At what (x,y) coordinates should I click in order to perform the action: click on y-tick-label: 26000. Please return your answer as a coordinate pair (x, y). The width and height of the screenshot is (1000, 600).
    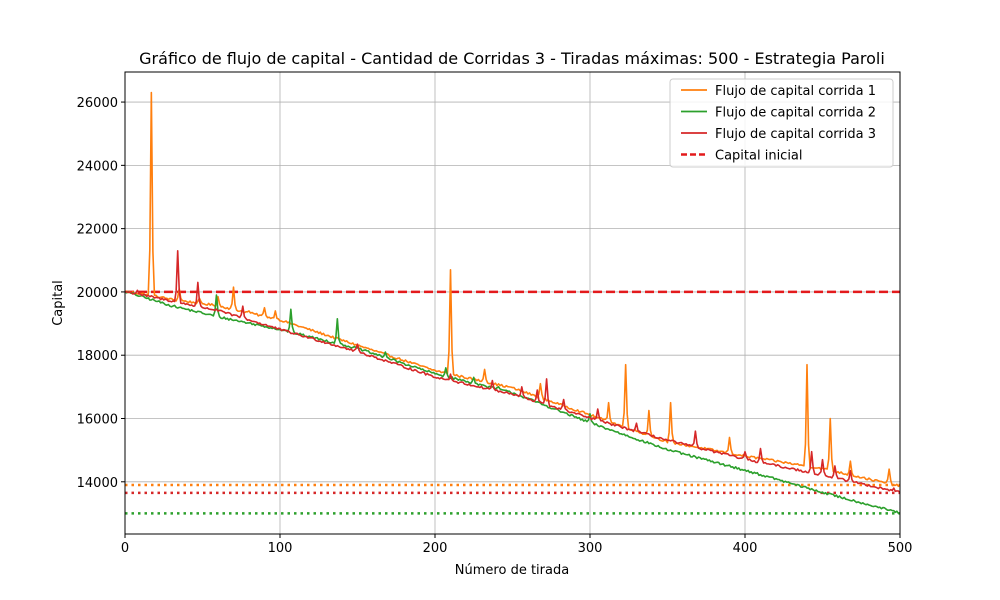
    Looking at the image, I should click on (97, 103).